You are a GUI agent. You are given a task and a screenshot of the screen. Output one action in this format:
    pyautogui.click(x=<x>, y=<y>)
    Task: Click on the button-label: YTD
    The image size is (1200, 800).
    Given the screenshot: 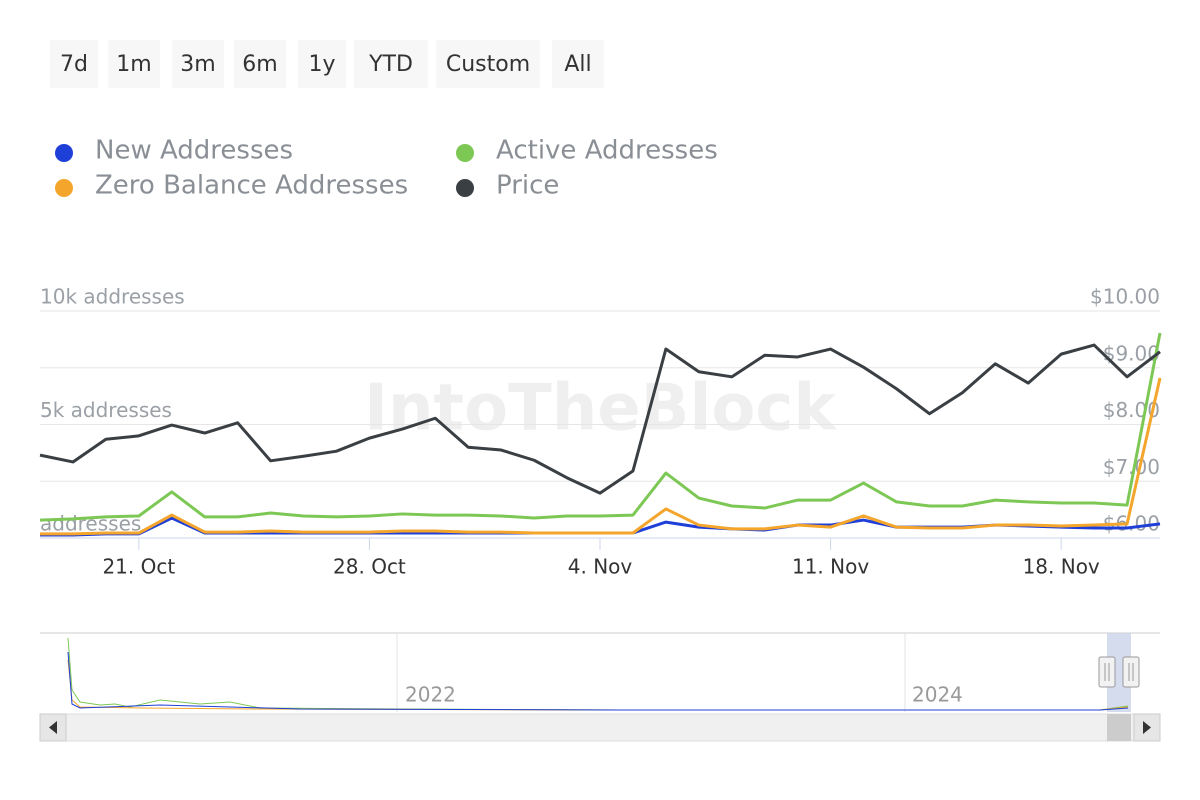 What is the action you would take?
    pyautogui.click(x=390, y=64)
    